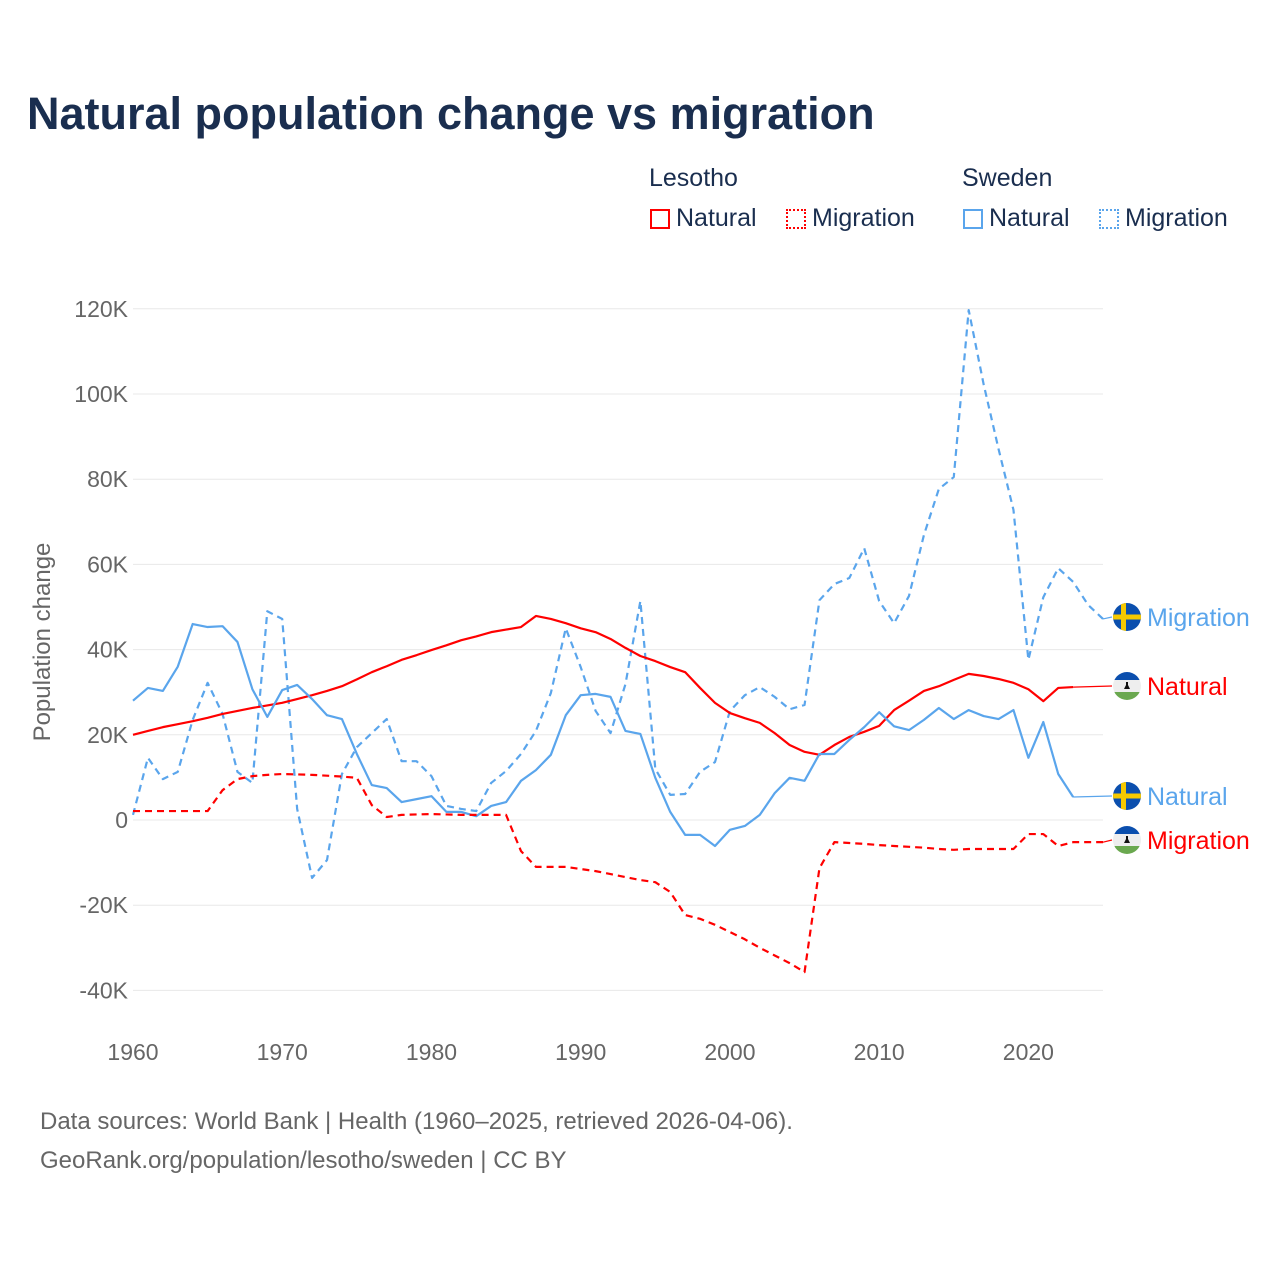 Image resolution: width=1280 pixels, height=1280 pixels. Describe the element at coordinates (101, 309) in the screenshot. I see `y-tick-label: 120K` at that location.